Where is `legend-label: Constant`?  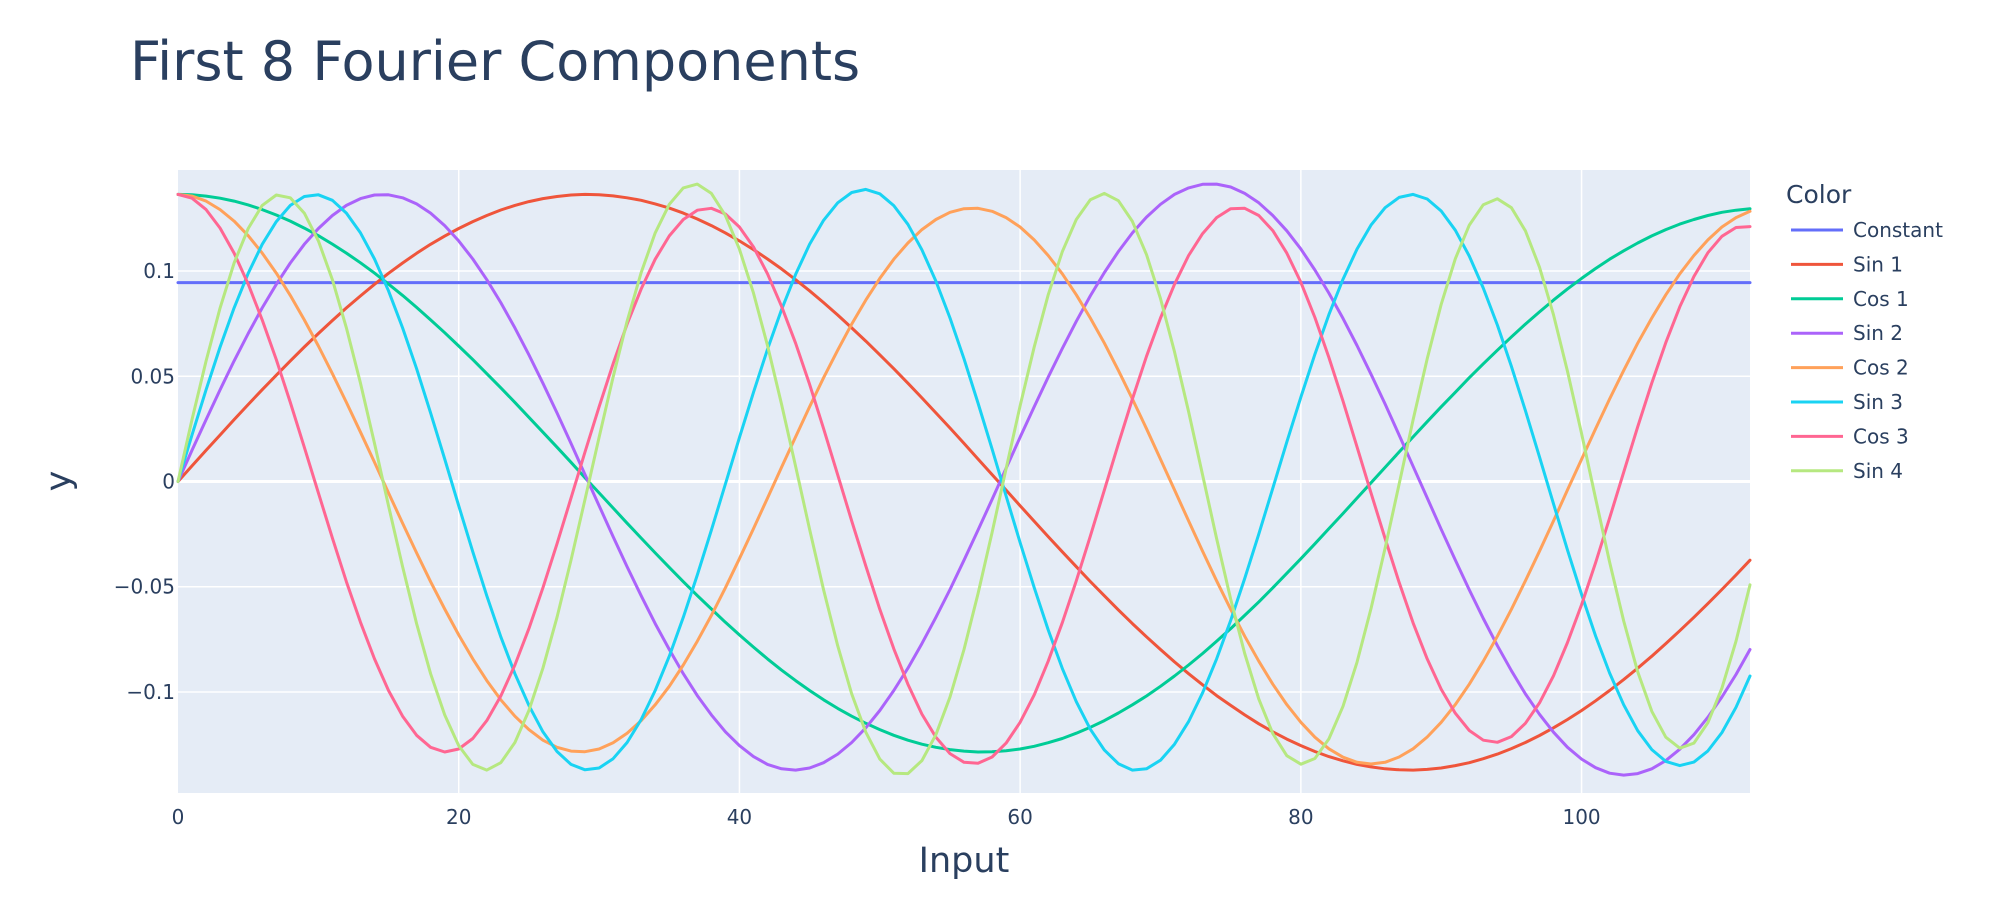 legend-label: Constant is located at coordinates (1898, 230).